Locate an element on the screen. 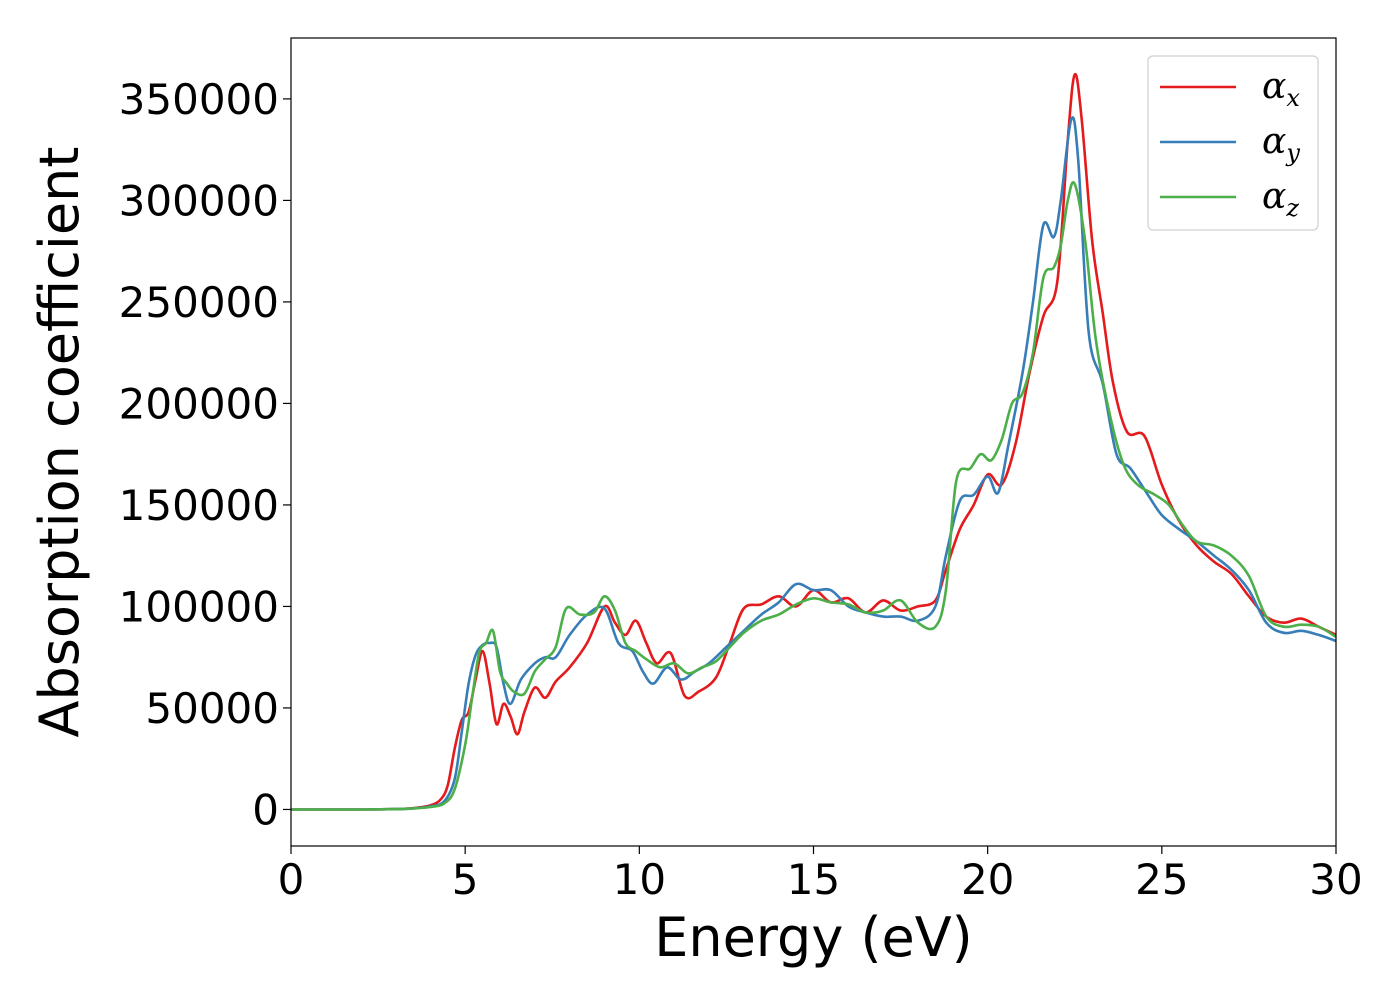  y-tick-label: 250000 is located at coordinates (199, 302).